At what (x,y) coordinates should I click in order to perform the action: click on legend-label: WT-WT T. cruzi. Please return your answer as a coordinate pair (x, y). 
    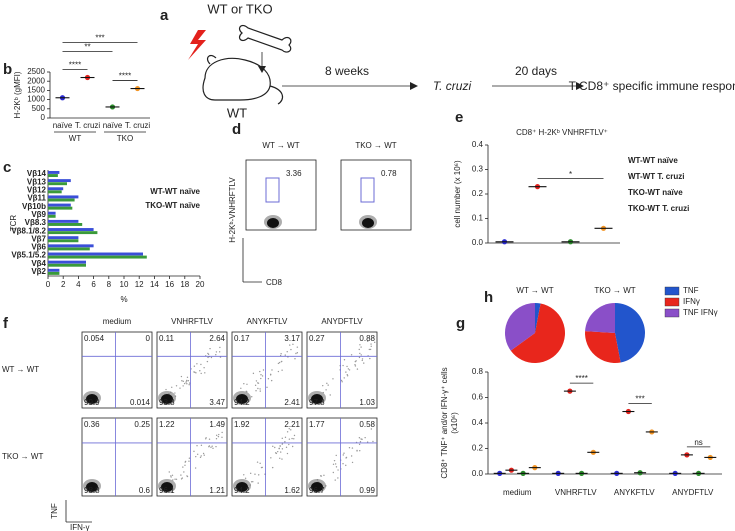
    Looking at the image, I should click on (656, 176).